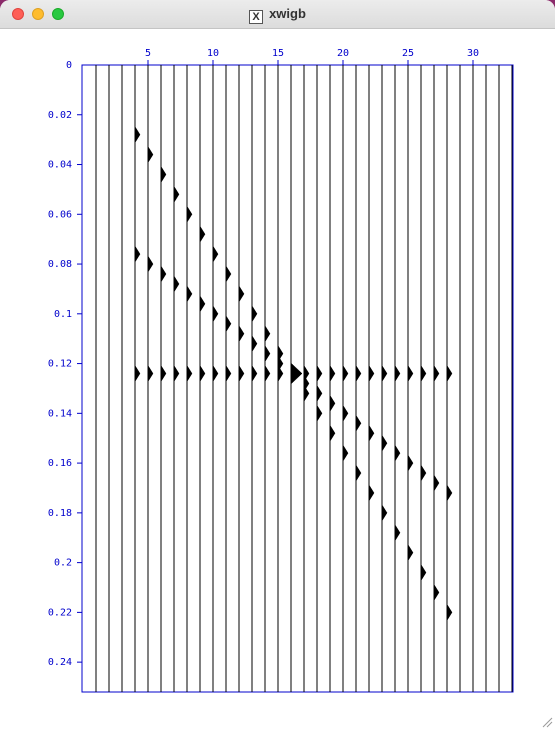 The image size is (555, 730). What do you see at coordinates (60, 413) in the screenshot?
I see `y-tick-label: 0.14` at bounding box center [60, 413].